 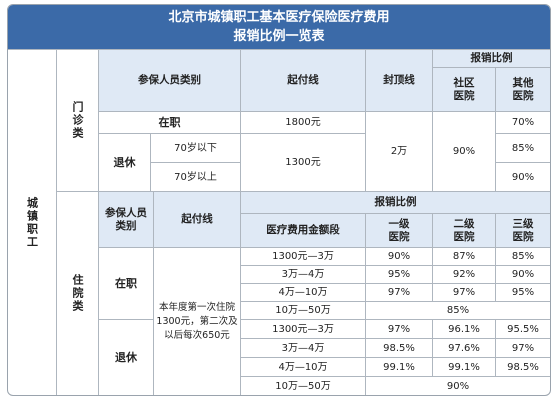 What do you see at coordinates (398, 274) in the screenshot?
I see `ip-employed-l1: 95%` at bounding box center [398, 274].